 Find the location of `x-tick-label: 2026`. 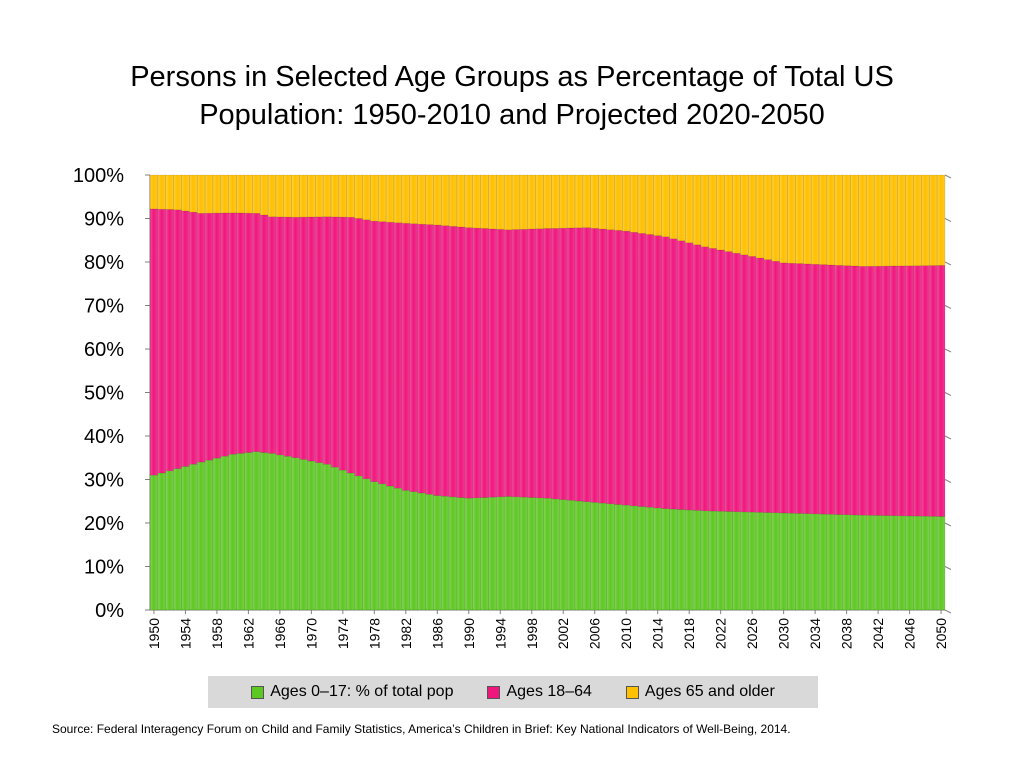

x-tick-label: 2026 is located at coordinates (752, 633).